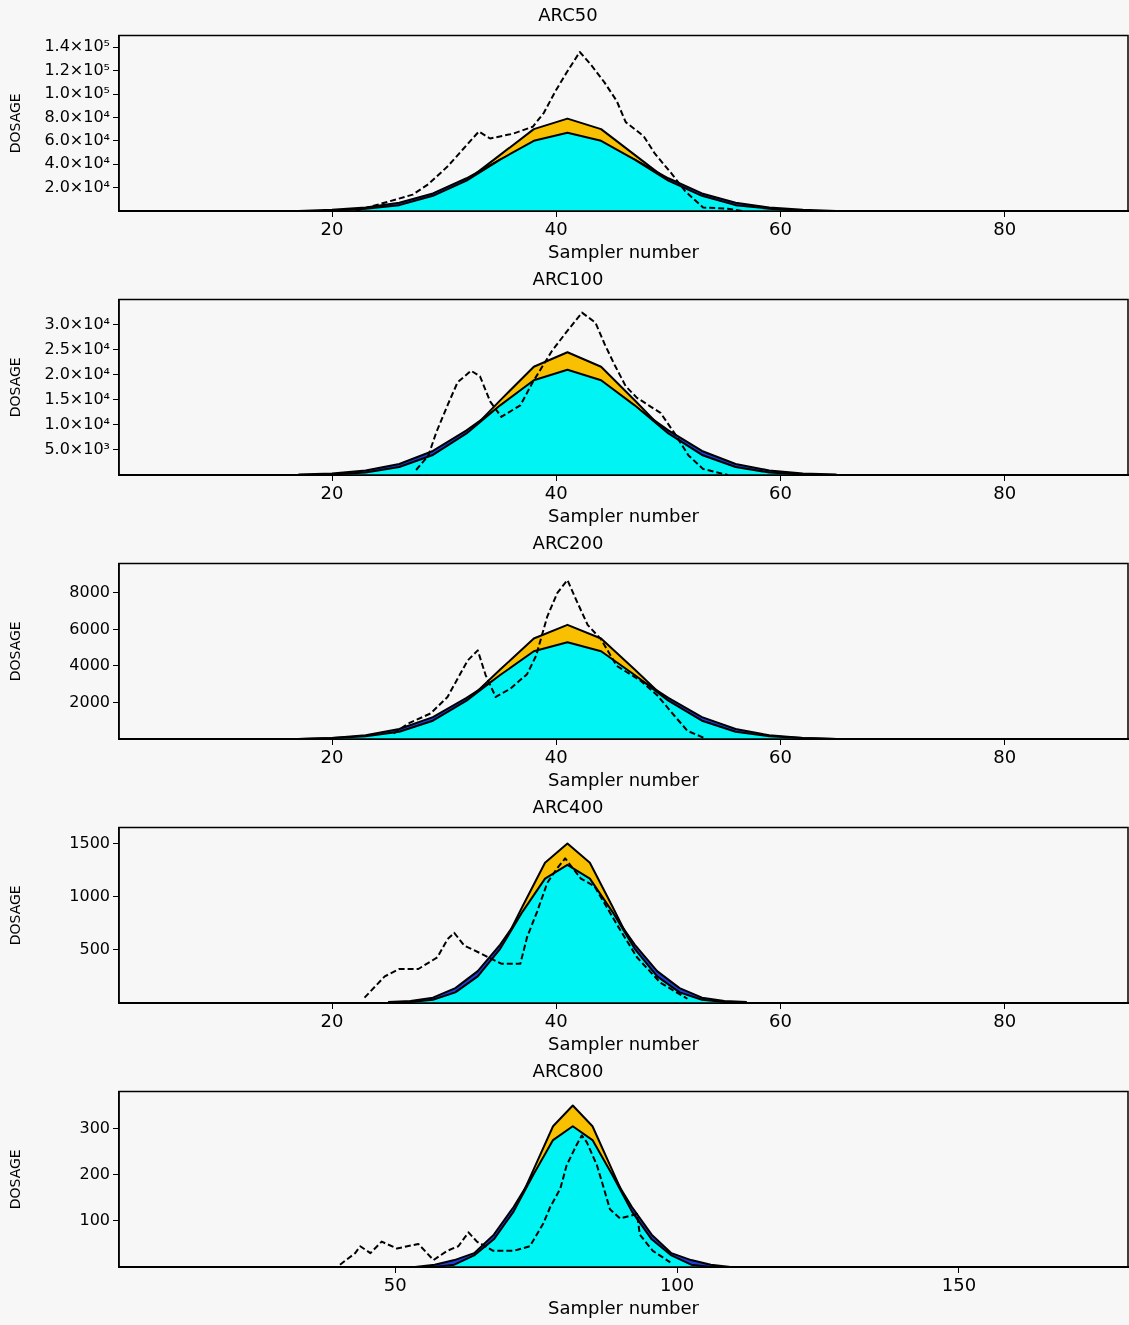 This screenshot has width=1129, height=1325. Describe the element at coordinates (568, 1071) in the screenshot. I see `chart-title: ARC800` at that location.